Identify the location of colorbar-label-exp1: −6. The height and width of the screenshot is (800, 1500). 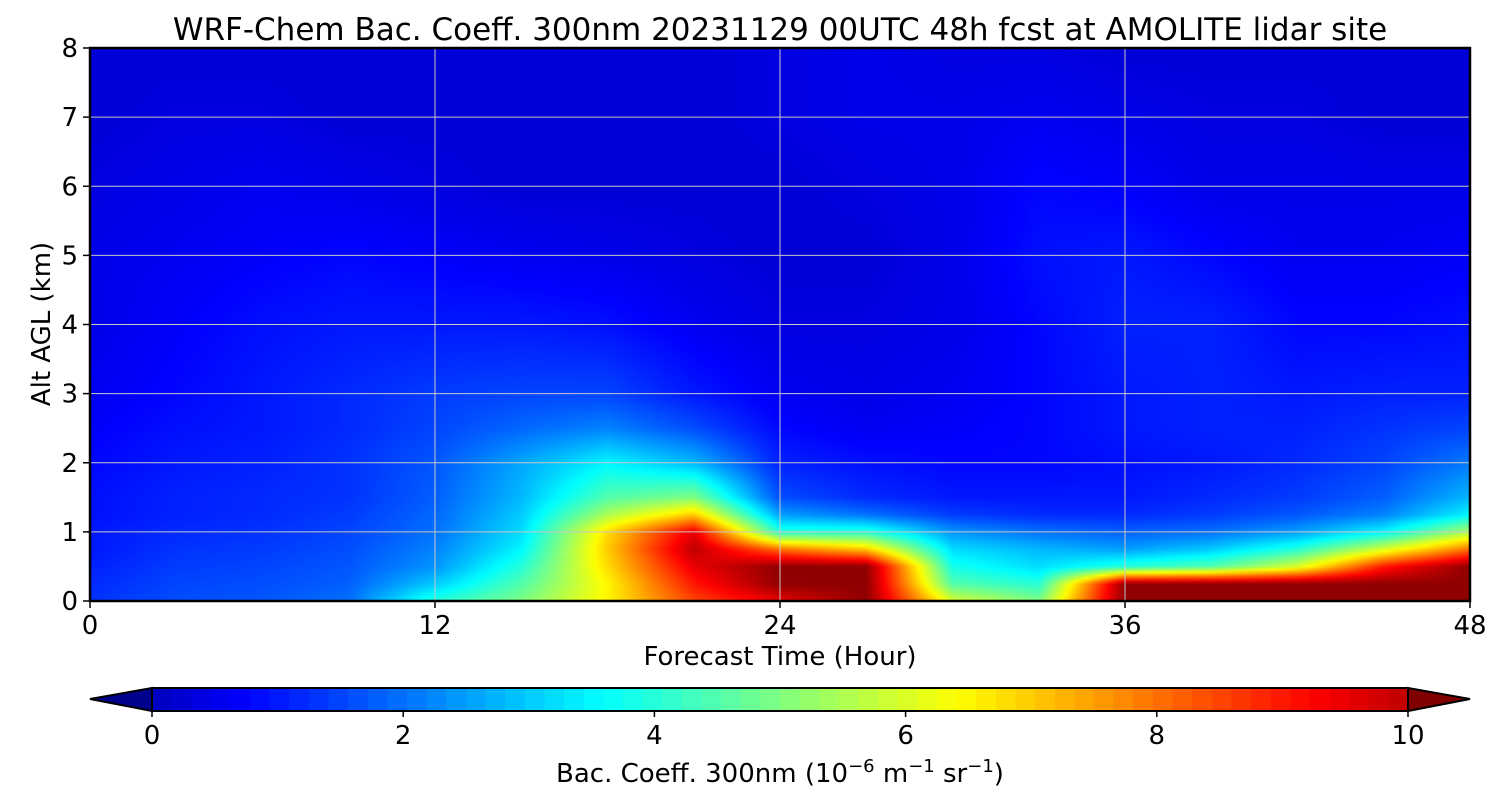
(861, 766).